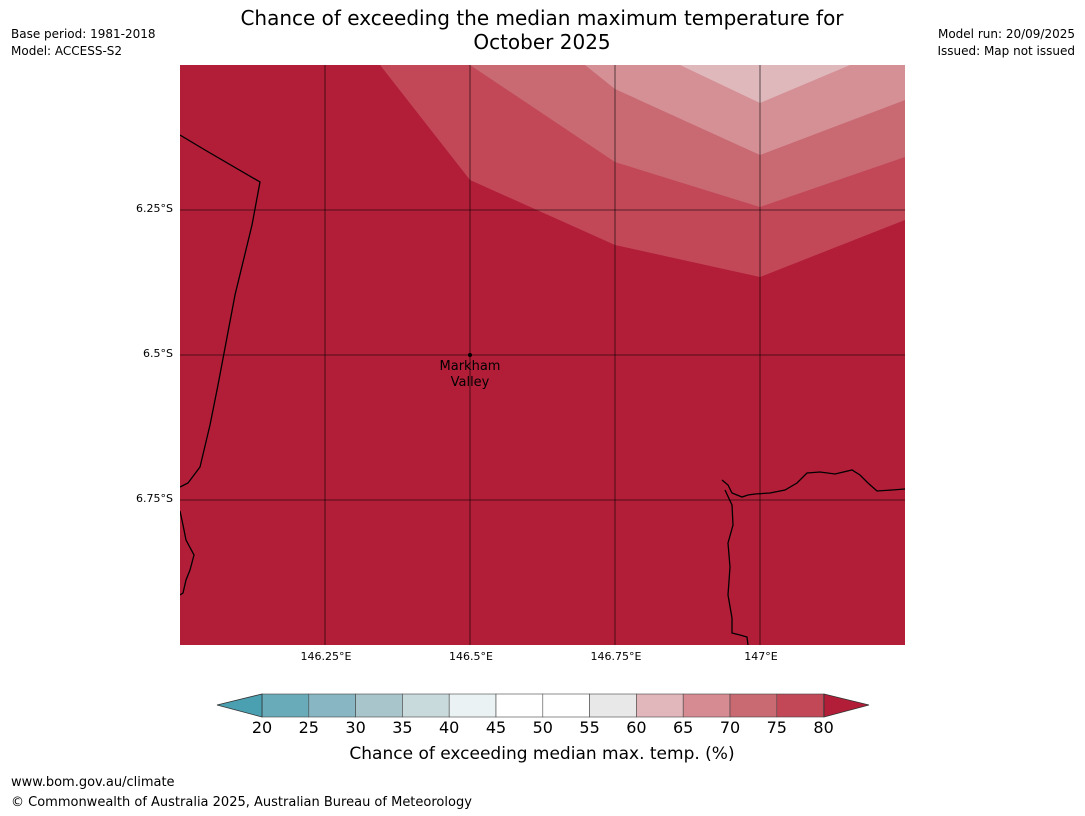 This screenshot has width=1085, height=816. What do you see at coordinates (187, 553) in the screenshot?
I see `coastline-southwest` at bounding box center [187, 553].